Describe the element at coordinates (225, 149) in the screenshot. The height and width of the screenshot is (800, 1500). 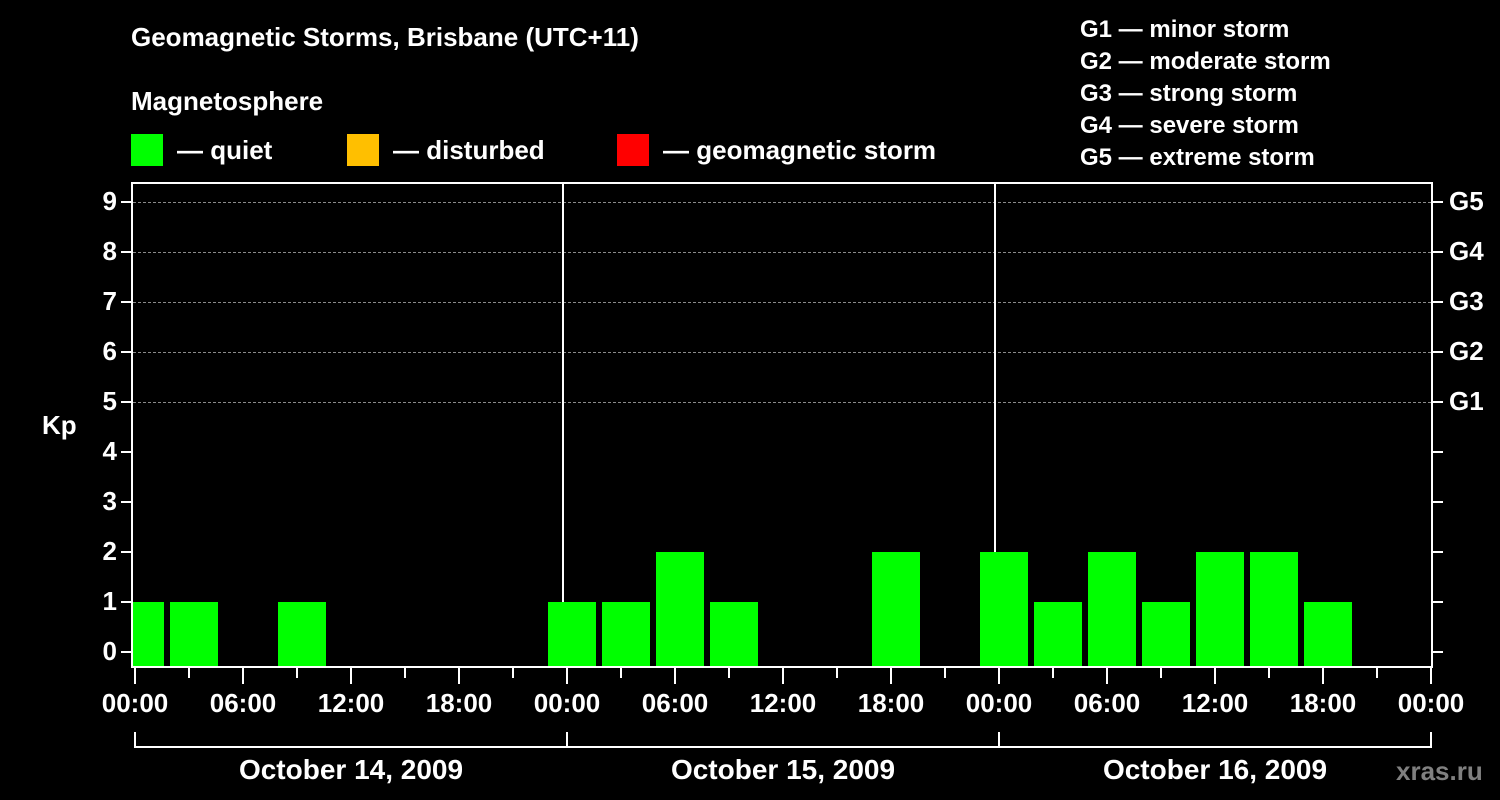
I see `legend-label-quiet: — quiet` at that location.